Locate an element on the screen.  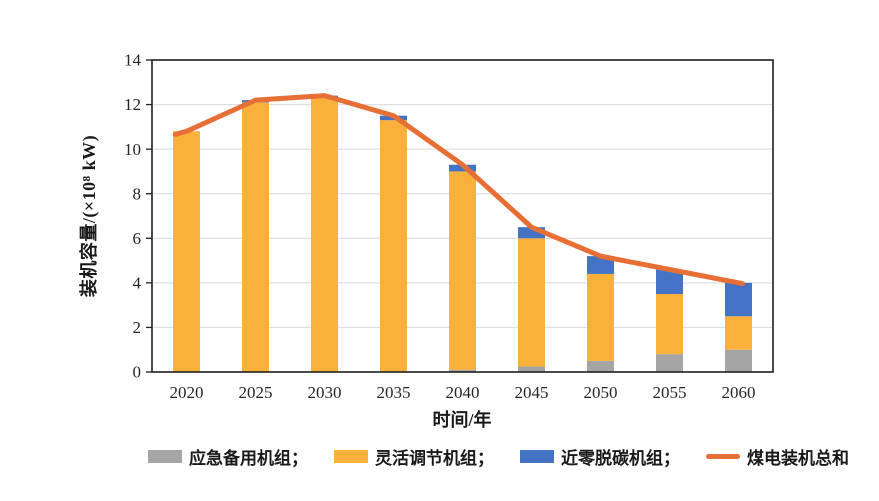
legend-label: 灵活调节机组； is located at coordinates (434, 458).